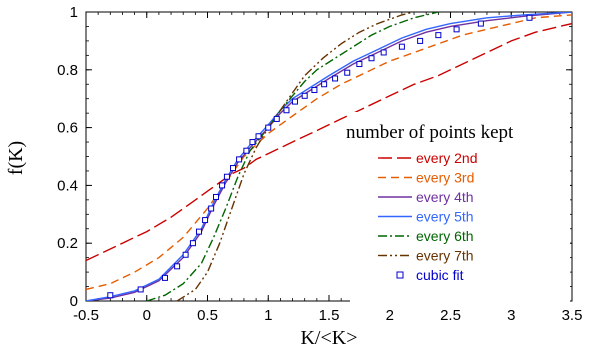  I want to click on x-tick-label: 0.5, so click(207, 315).